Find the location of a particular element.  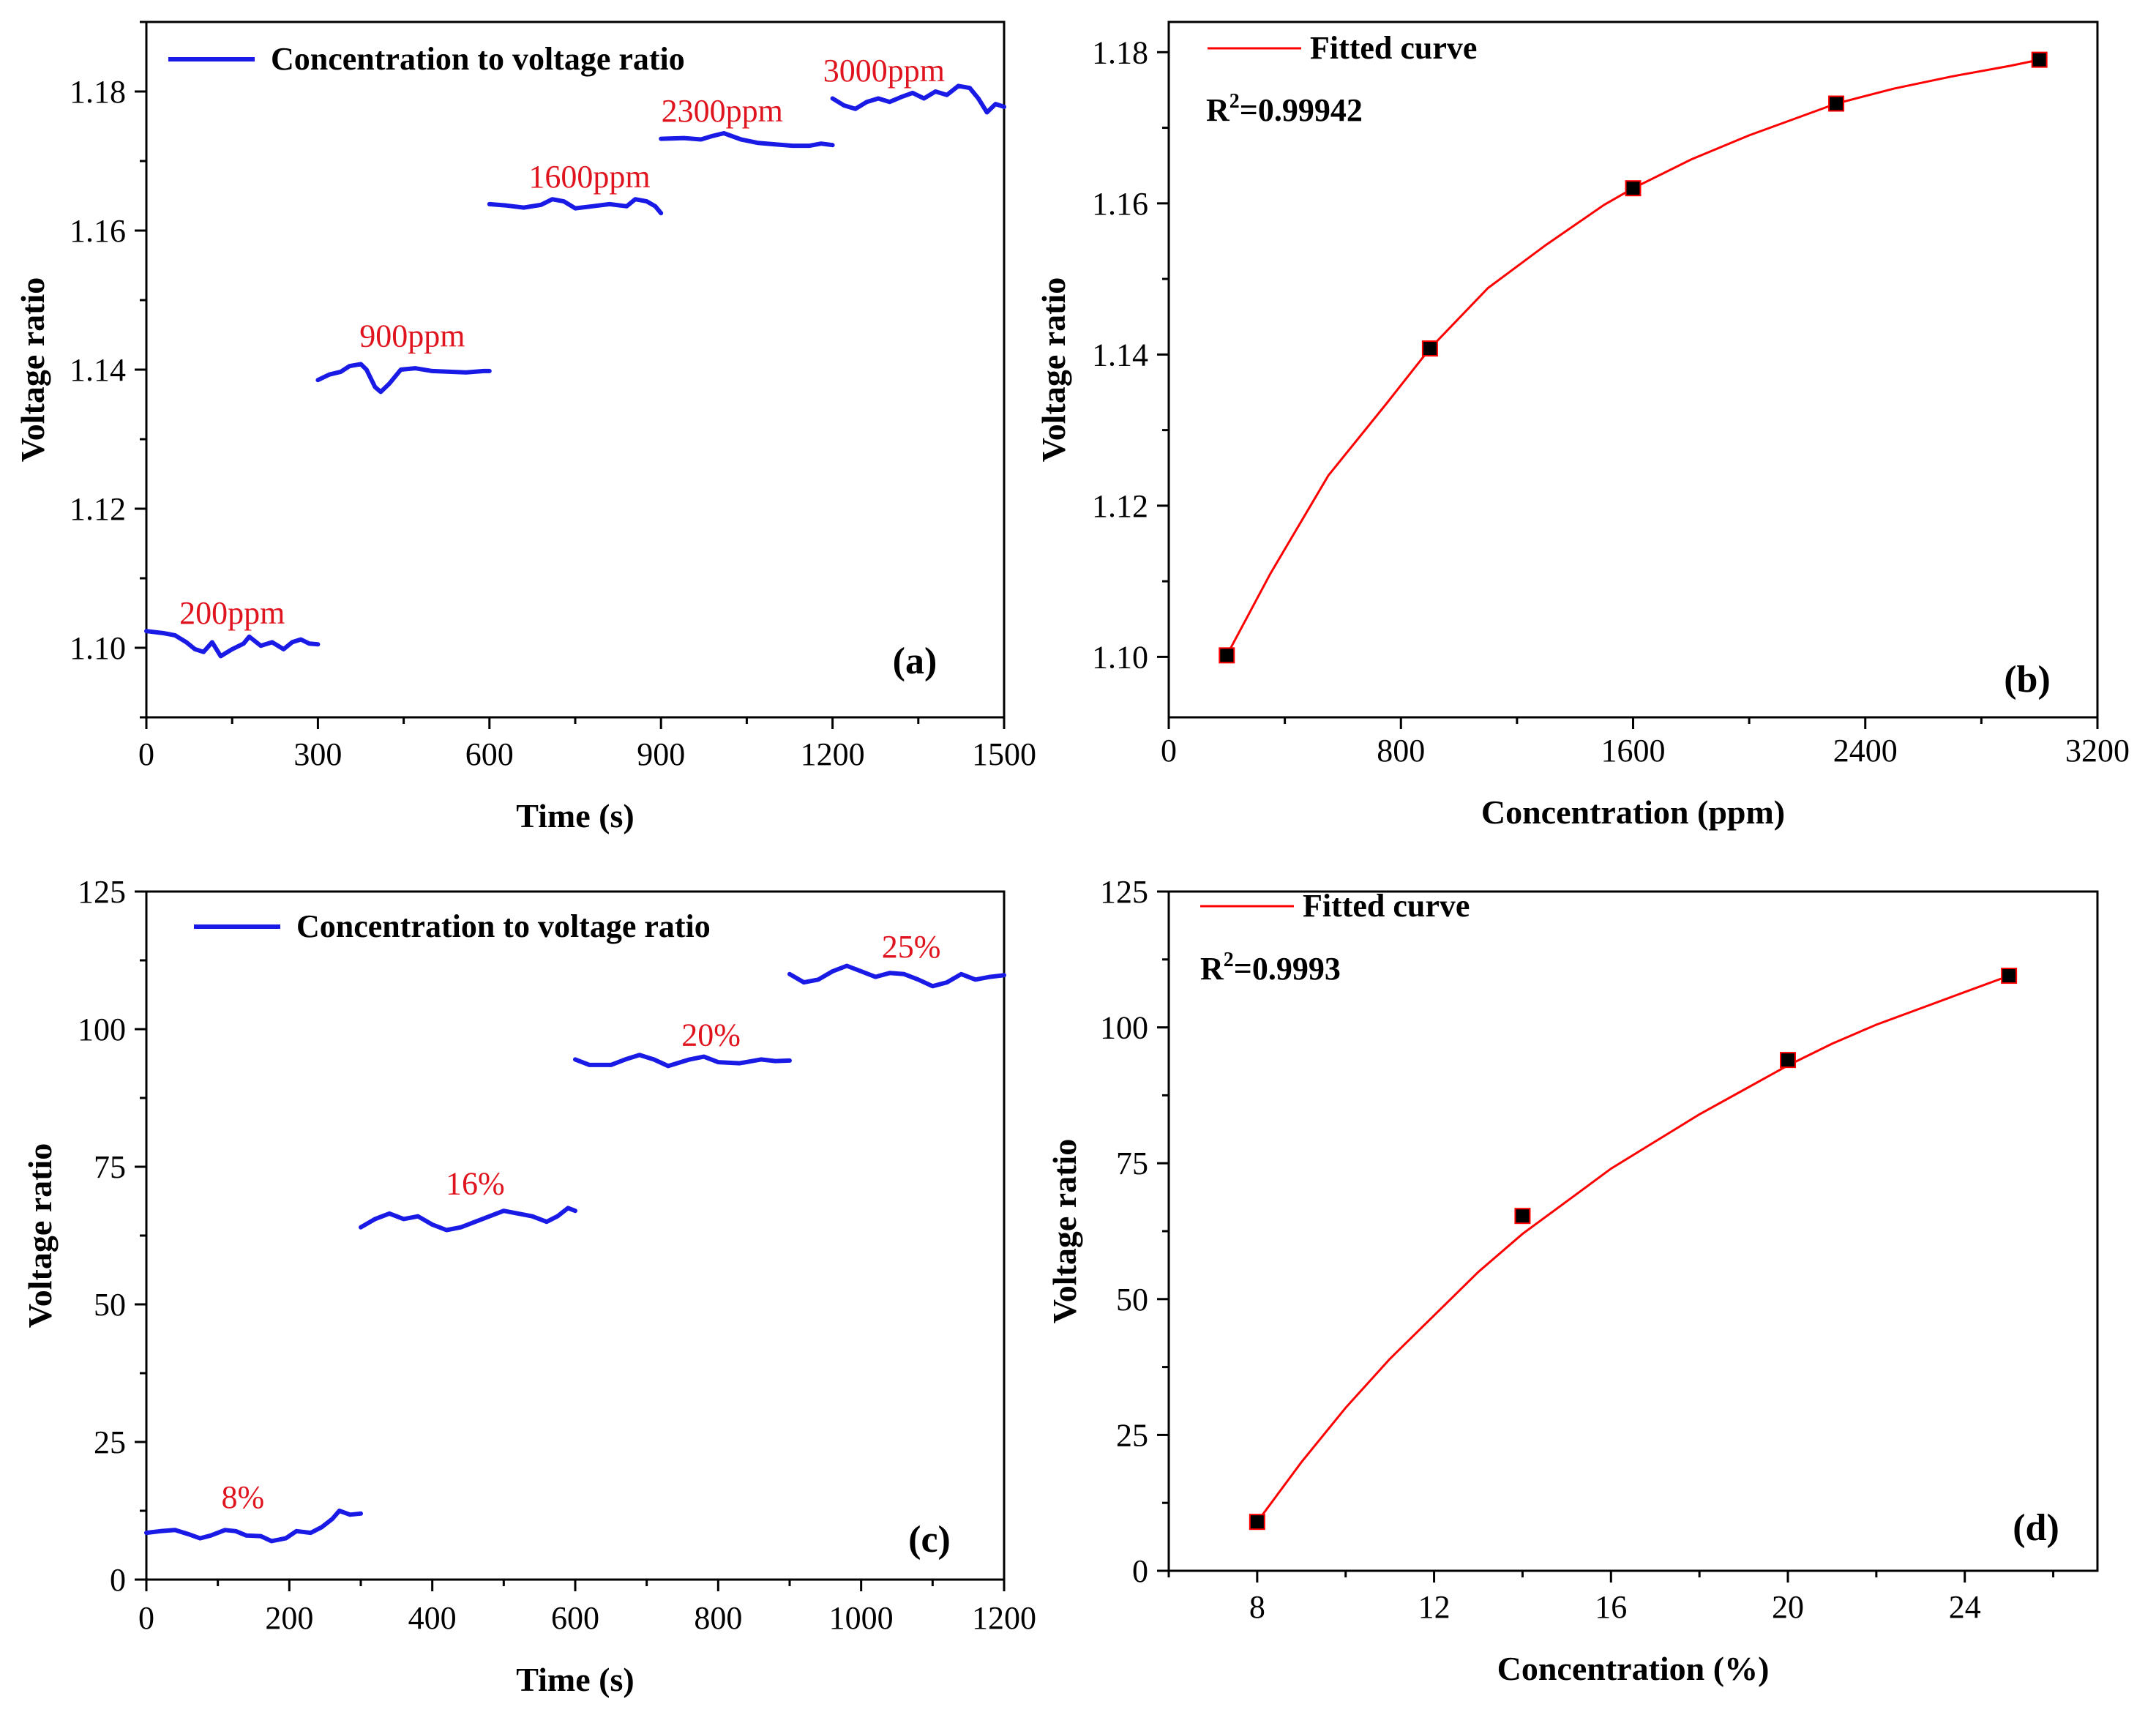

concentration-annotation: 2300ppm is located at coordinates (722, 111).